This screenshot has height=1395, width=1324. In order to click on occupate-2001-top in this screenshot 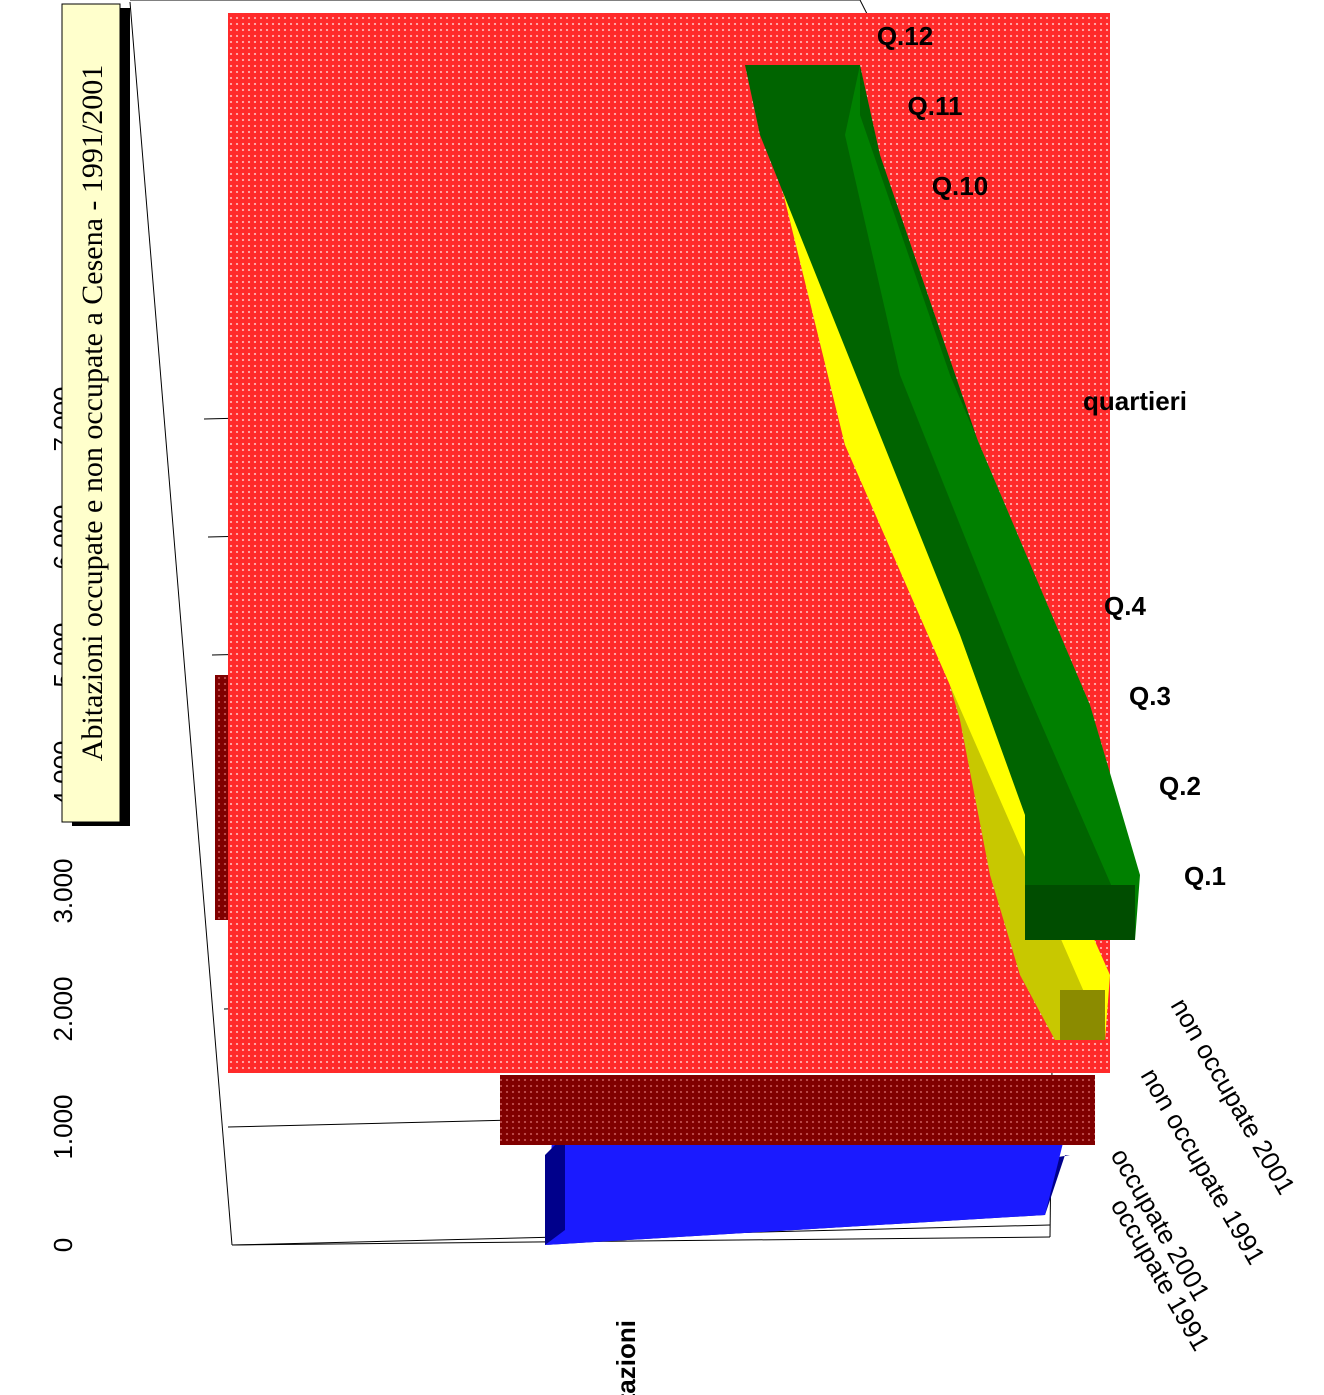, I will do `click(222, 797)`.